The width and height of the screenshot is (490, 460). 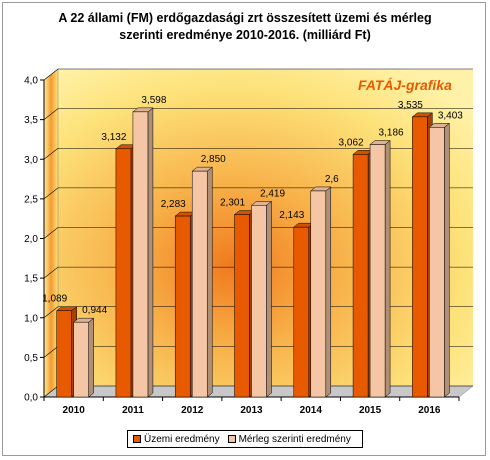 I want to click on legend-swatch-merleg, so click(x=231, y=439).